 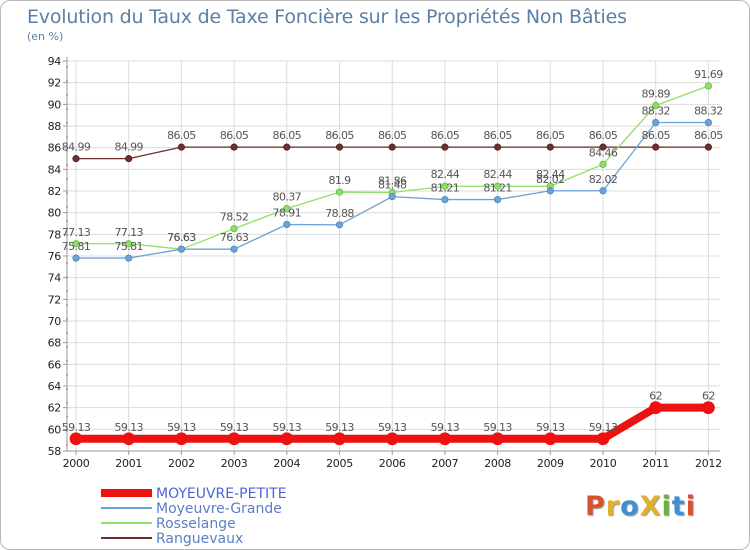 I want to click on y-tick-label: 78, so click(x=55, y=234).